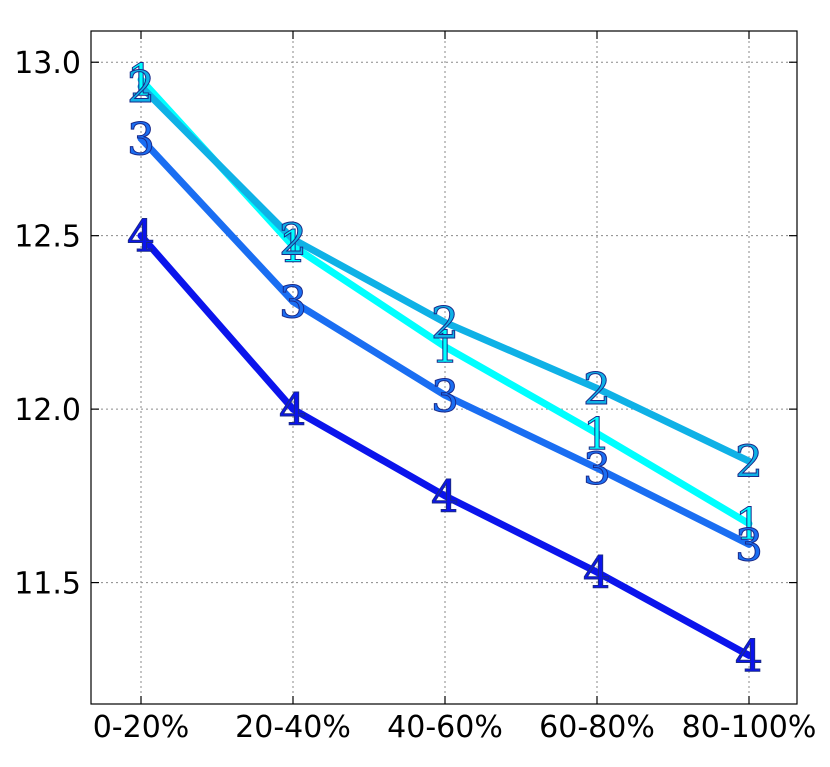 The width and height of the screenshot is (830, 767). I want to click on x-tick-label: 80-100%, so click(749, 727).